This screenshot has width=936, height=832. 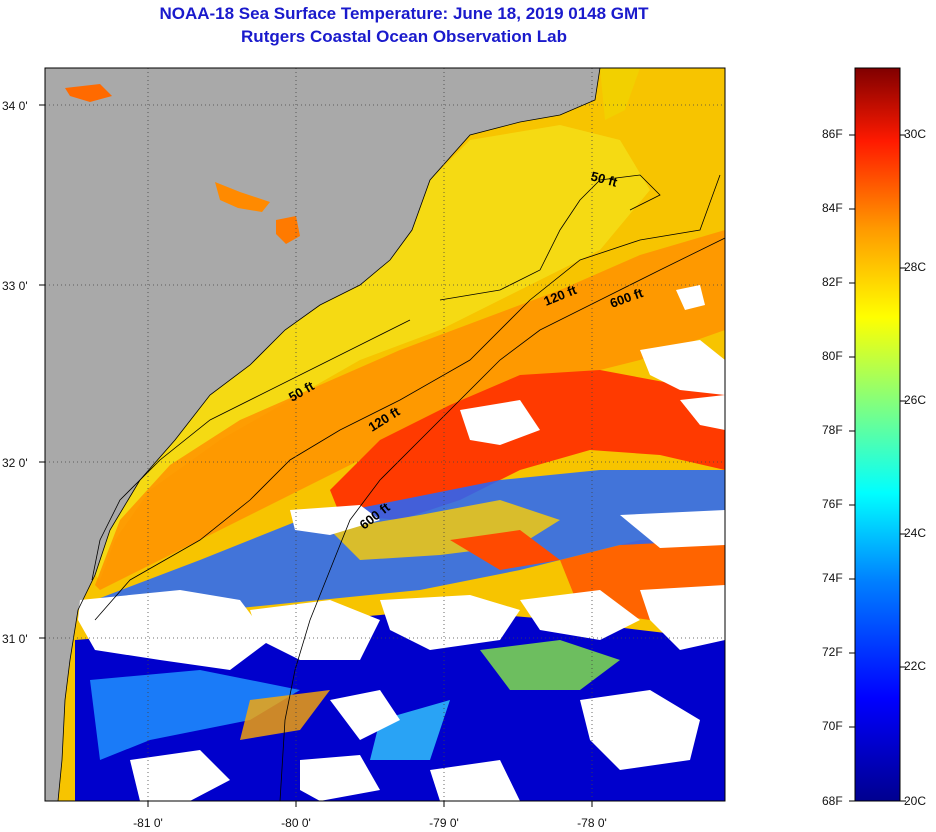 I want to click on x-tick-label: -78 0', so click(x=592, y=823).